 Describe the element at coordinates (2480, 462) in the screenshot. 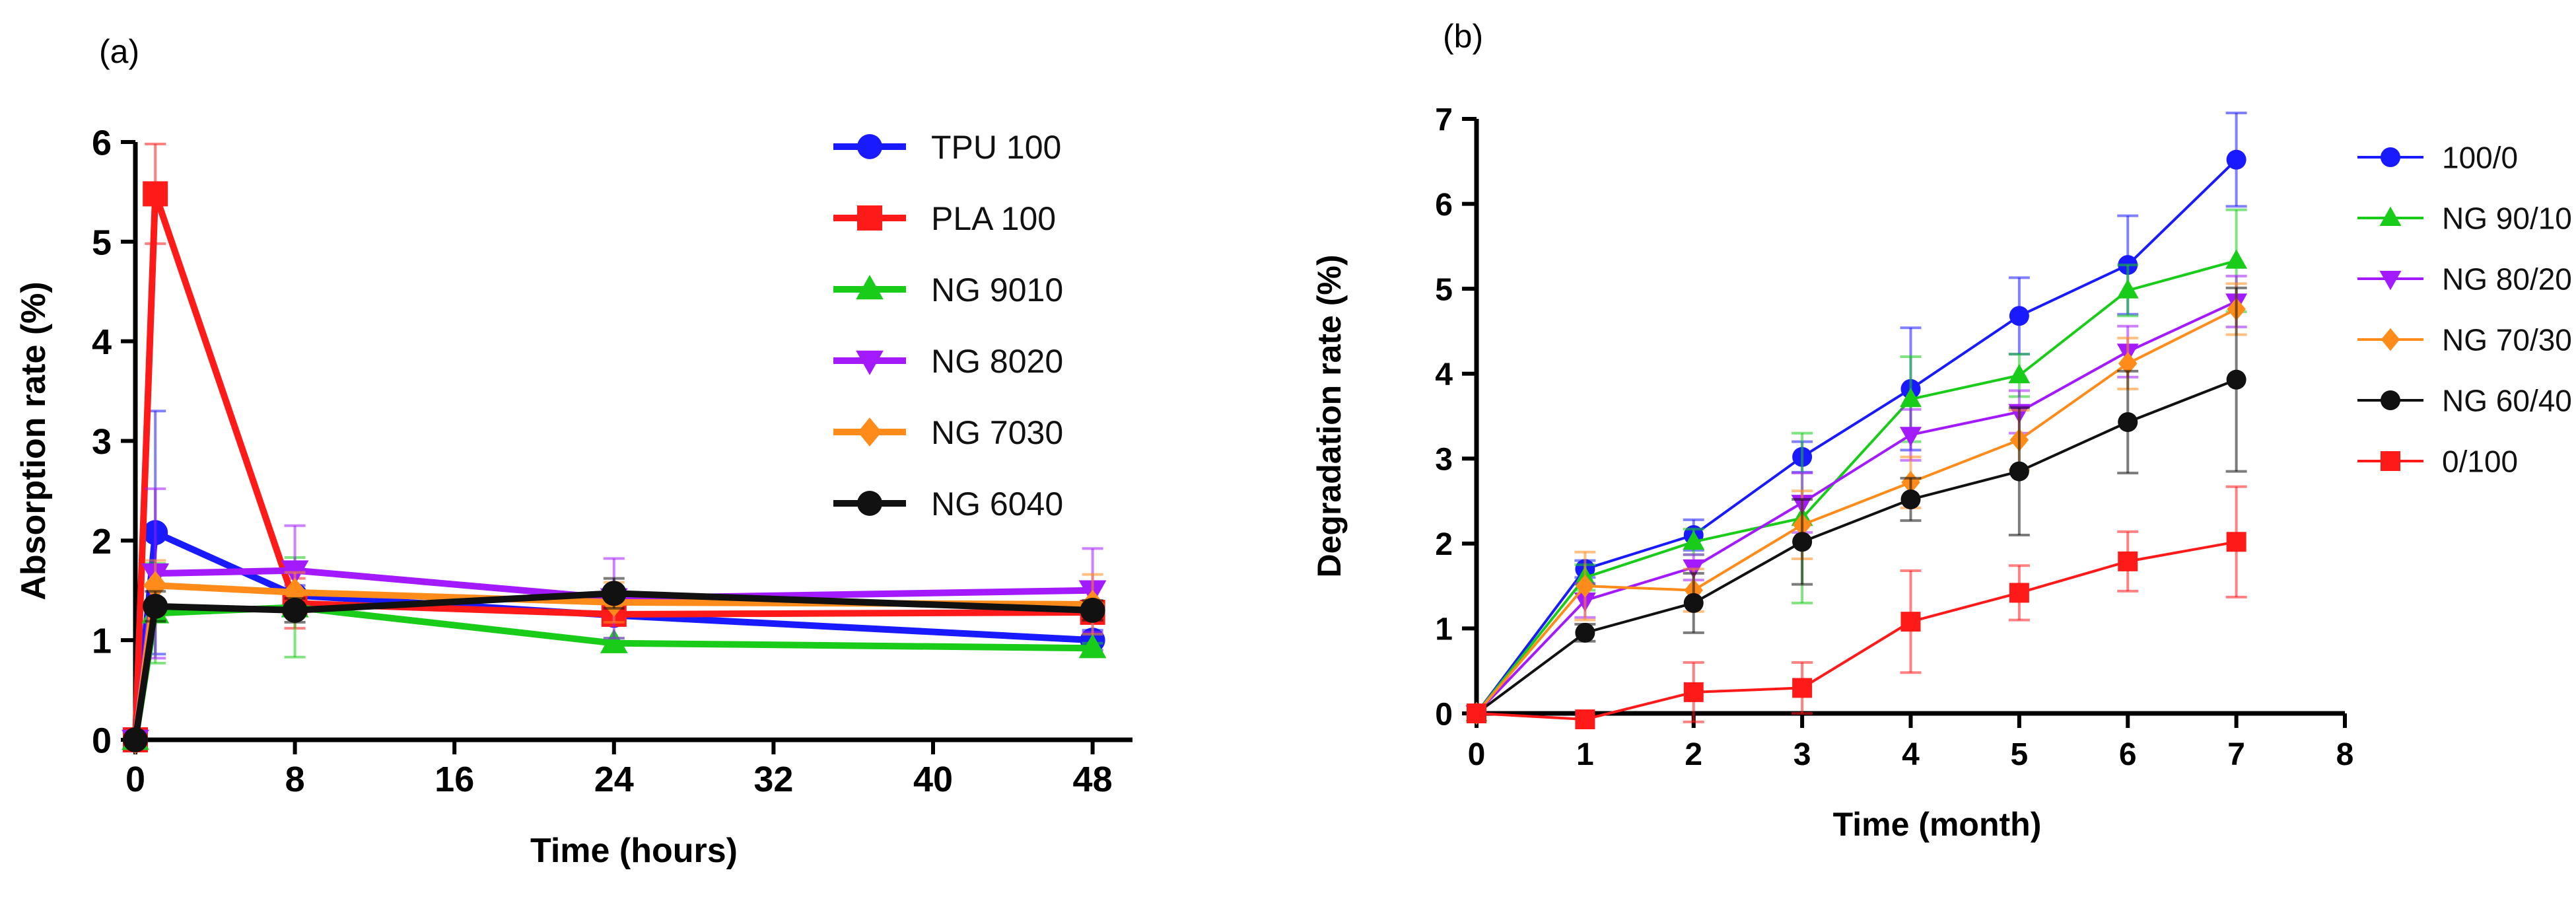

I see `legend-label: 0/100` at that location.